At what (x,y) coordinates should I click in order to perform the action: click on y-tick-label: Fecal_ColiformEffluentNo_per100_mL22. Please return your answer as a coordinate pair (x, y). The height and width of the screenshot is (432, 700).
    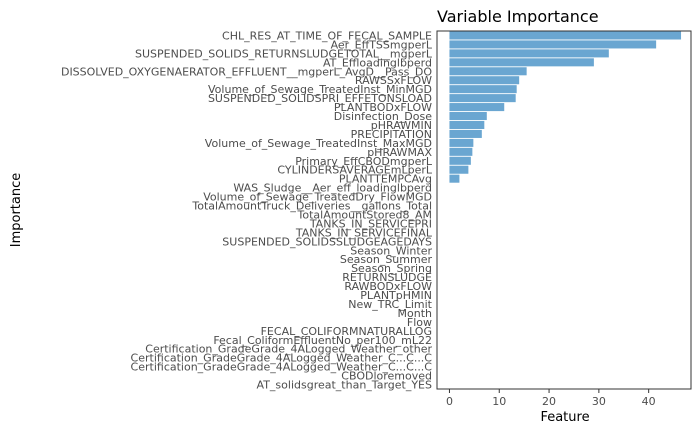
    Looking at the image, I should click on (322, 340).